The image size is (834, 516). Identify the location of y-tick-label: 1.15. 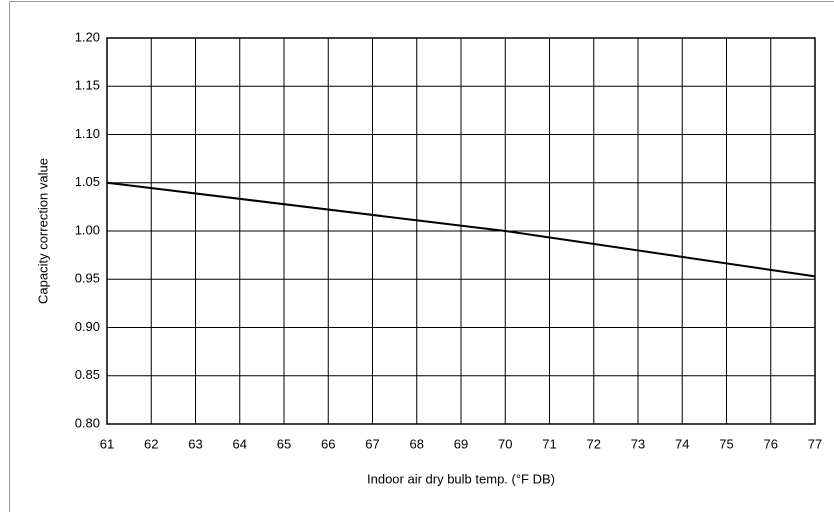
(87, 85).